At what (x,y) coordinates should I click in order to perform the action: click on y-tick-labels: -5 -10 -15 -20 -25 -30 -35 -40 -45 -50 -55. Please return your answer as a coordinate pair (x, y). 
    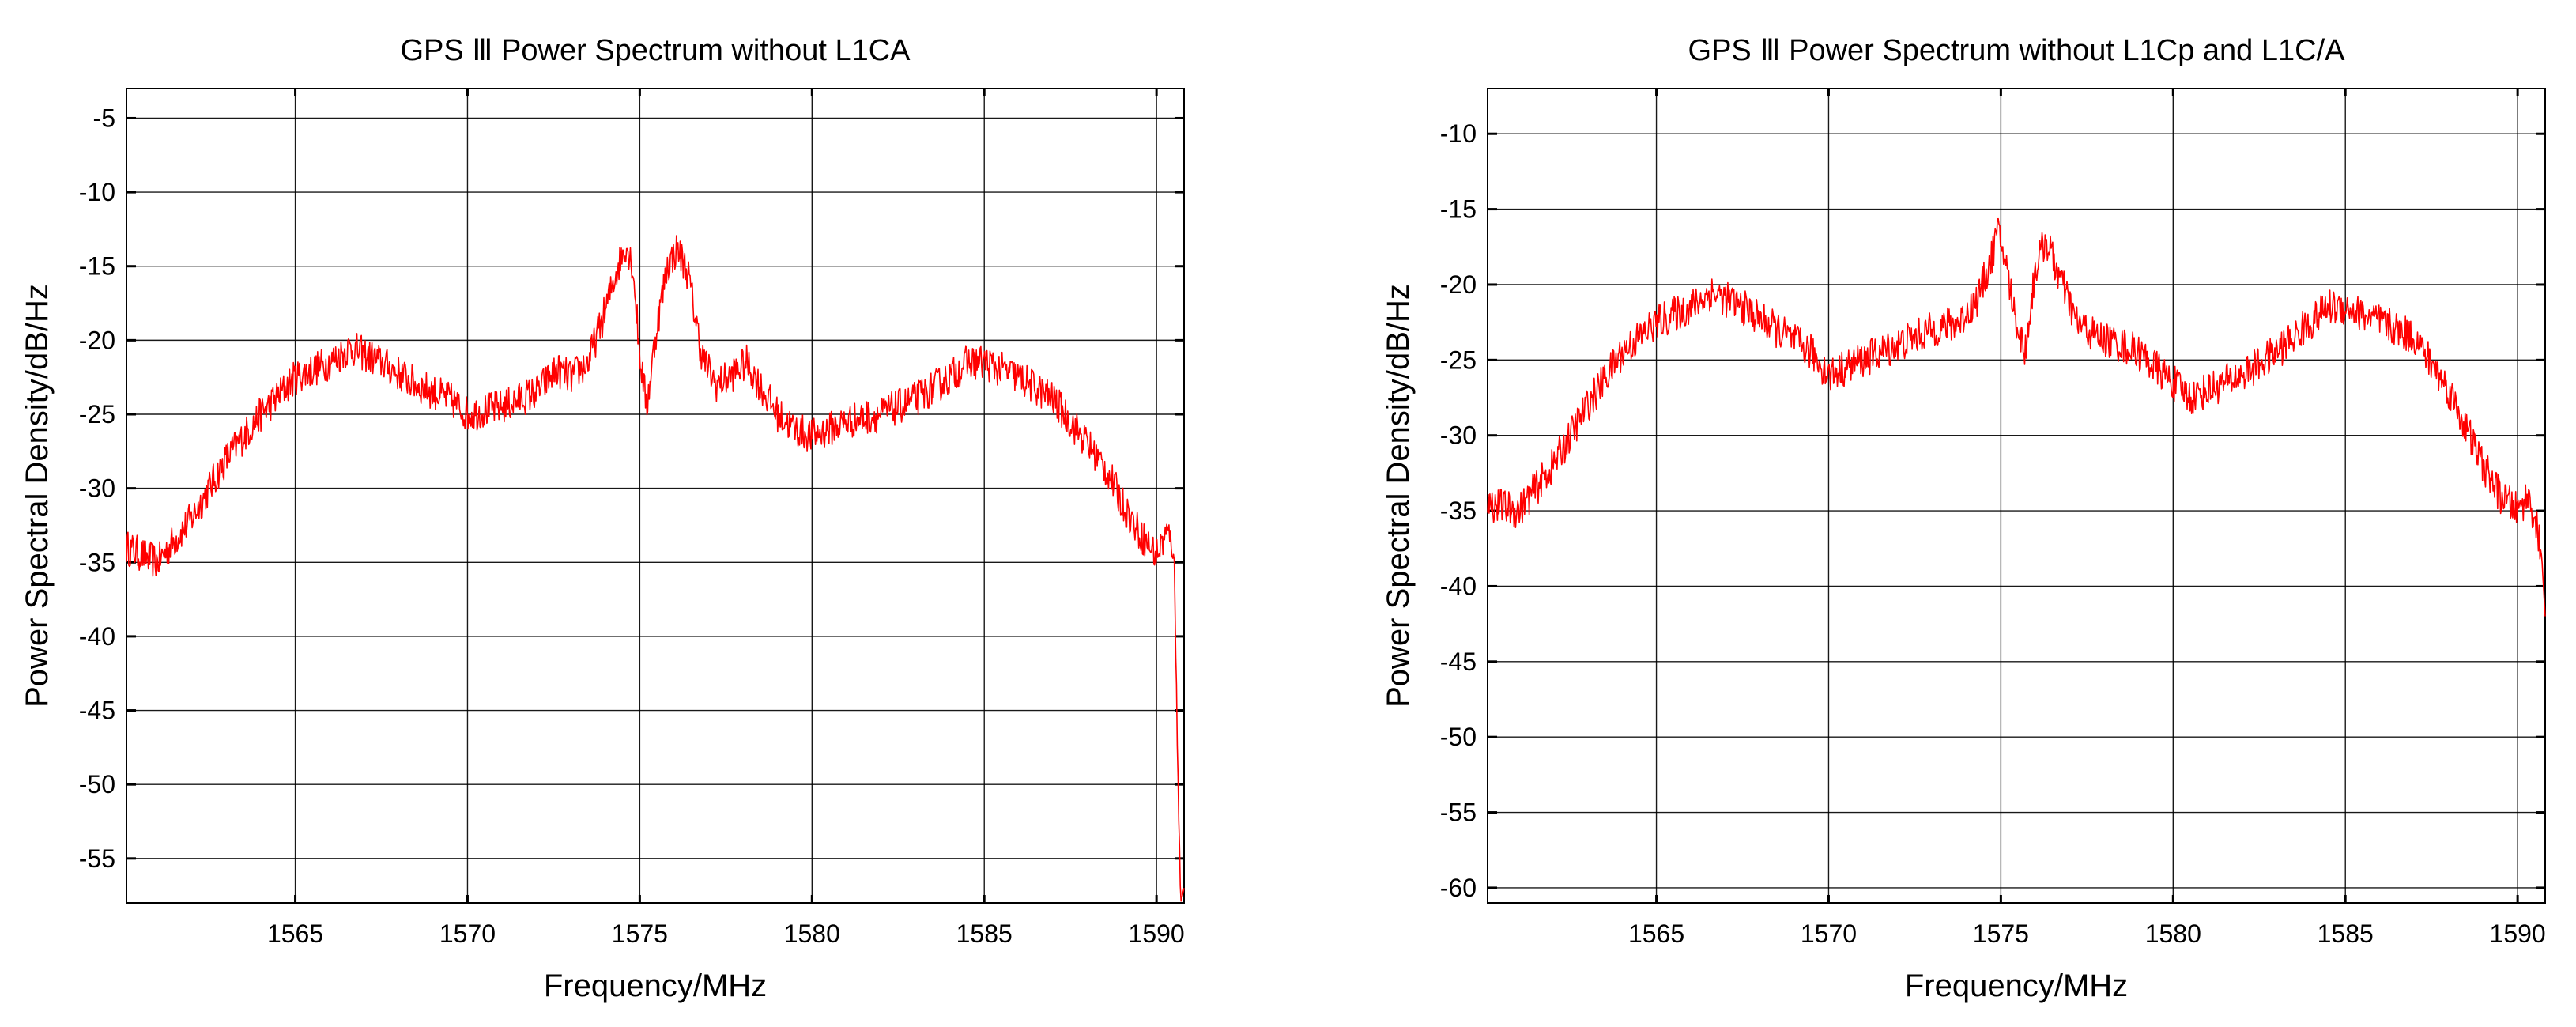
    Looking at the image, I should click on (97, 488).